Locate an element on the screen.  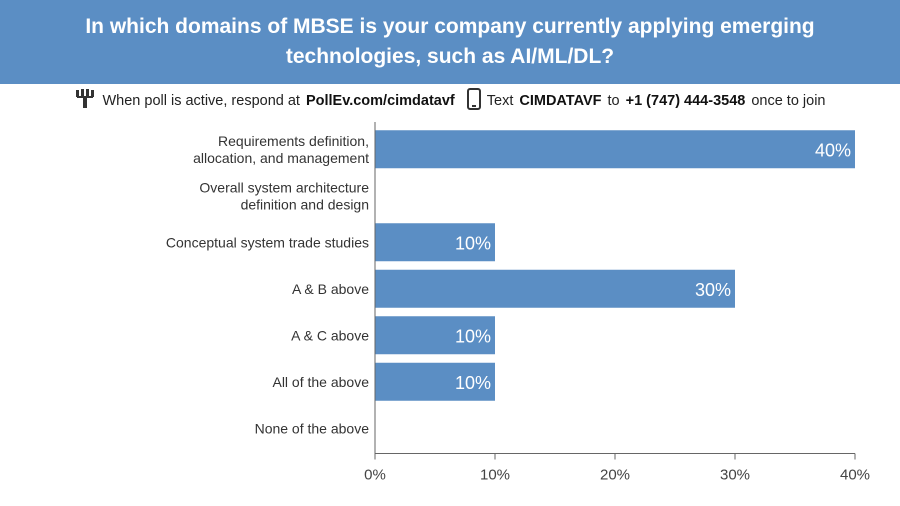
instructions-text-1: When poll is active, respond at is located at coordinates (200, 101).